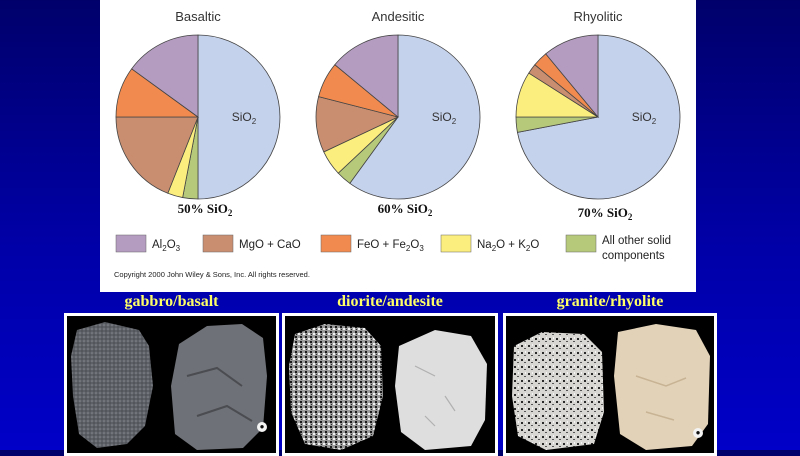  I want to click on pie-title: Rhyolitic, so click(598, 16).